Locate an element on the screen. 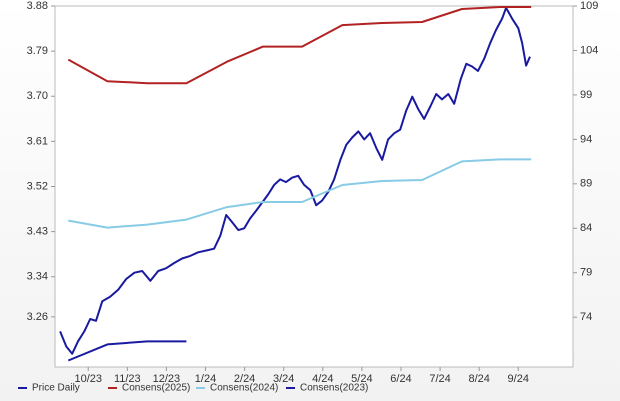  y-tick-label: 3.34 is located at coordinates (37, 277).